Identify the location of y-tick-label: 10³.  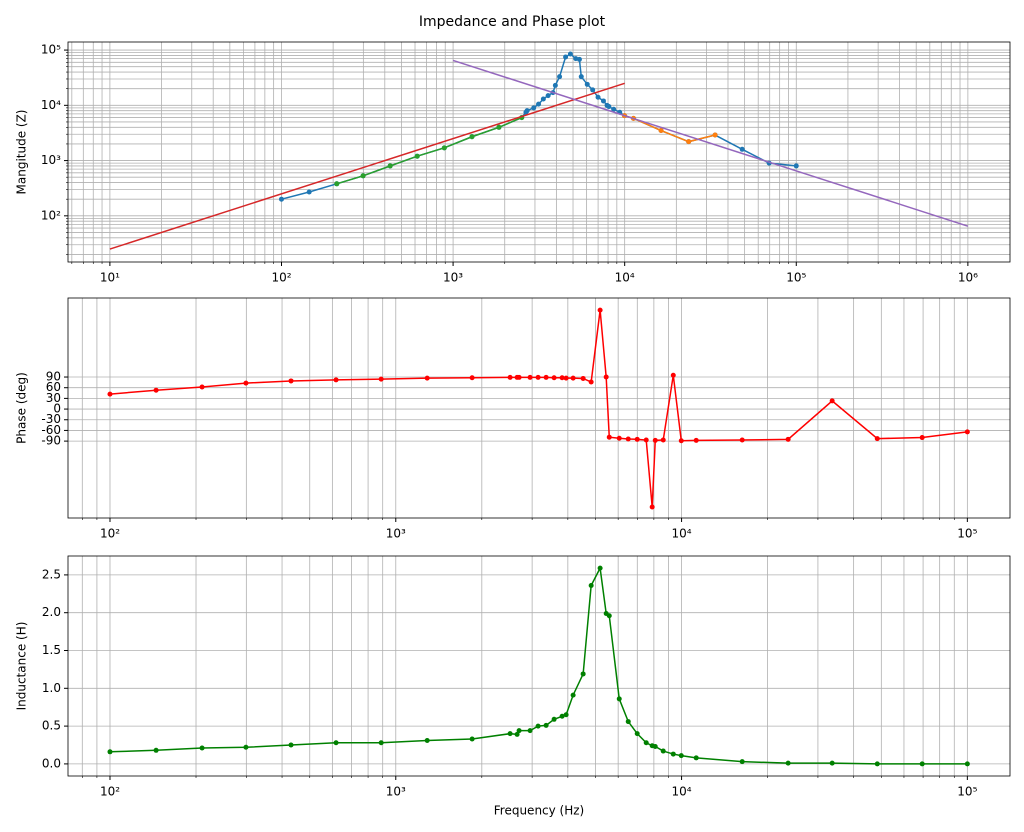
(51, 160).